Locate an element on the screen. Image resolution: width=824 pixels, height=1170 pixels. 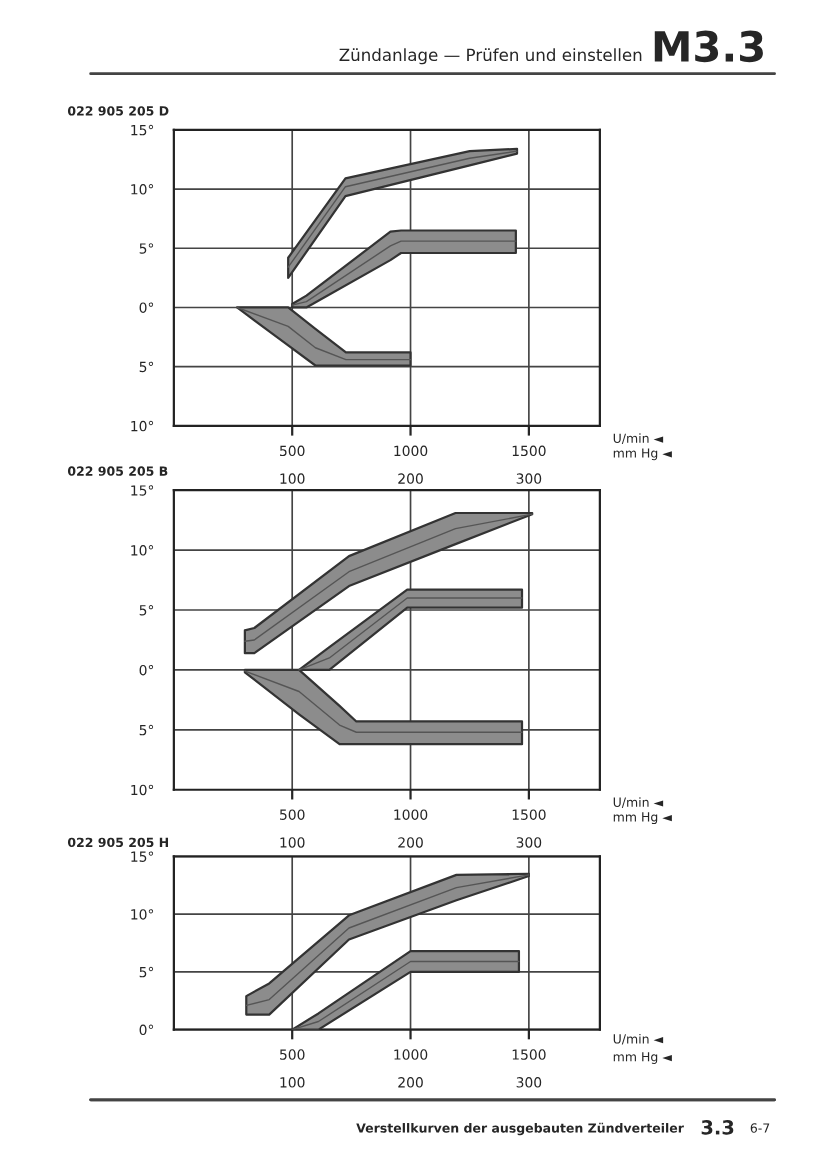
text: Zündanlage — Prüfen und einstellen is located at coordinates (490, 56).